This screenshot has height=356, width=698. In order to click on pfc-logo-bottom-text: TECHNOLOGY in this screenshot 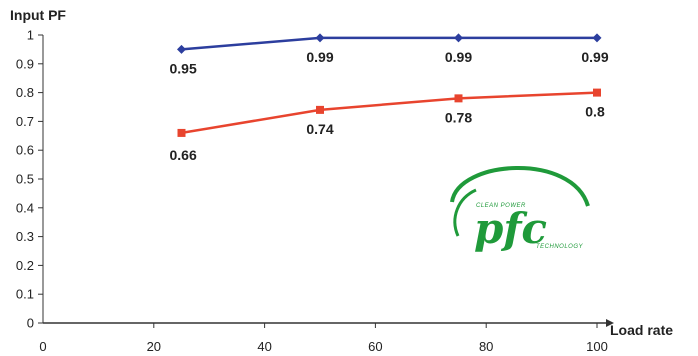, I will do `click(560, 247)`.